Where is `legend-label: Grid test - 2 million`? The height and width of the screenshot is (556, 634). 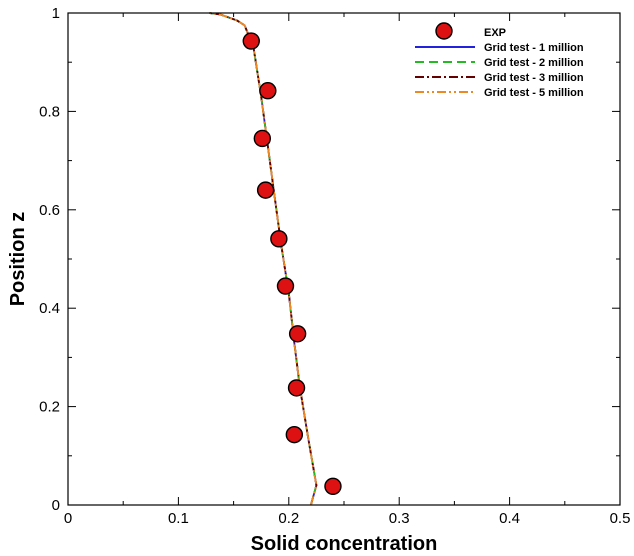 legend-label: Grid test - 2 million is located at coordinates (534, 63).